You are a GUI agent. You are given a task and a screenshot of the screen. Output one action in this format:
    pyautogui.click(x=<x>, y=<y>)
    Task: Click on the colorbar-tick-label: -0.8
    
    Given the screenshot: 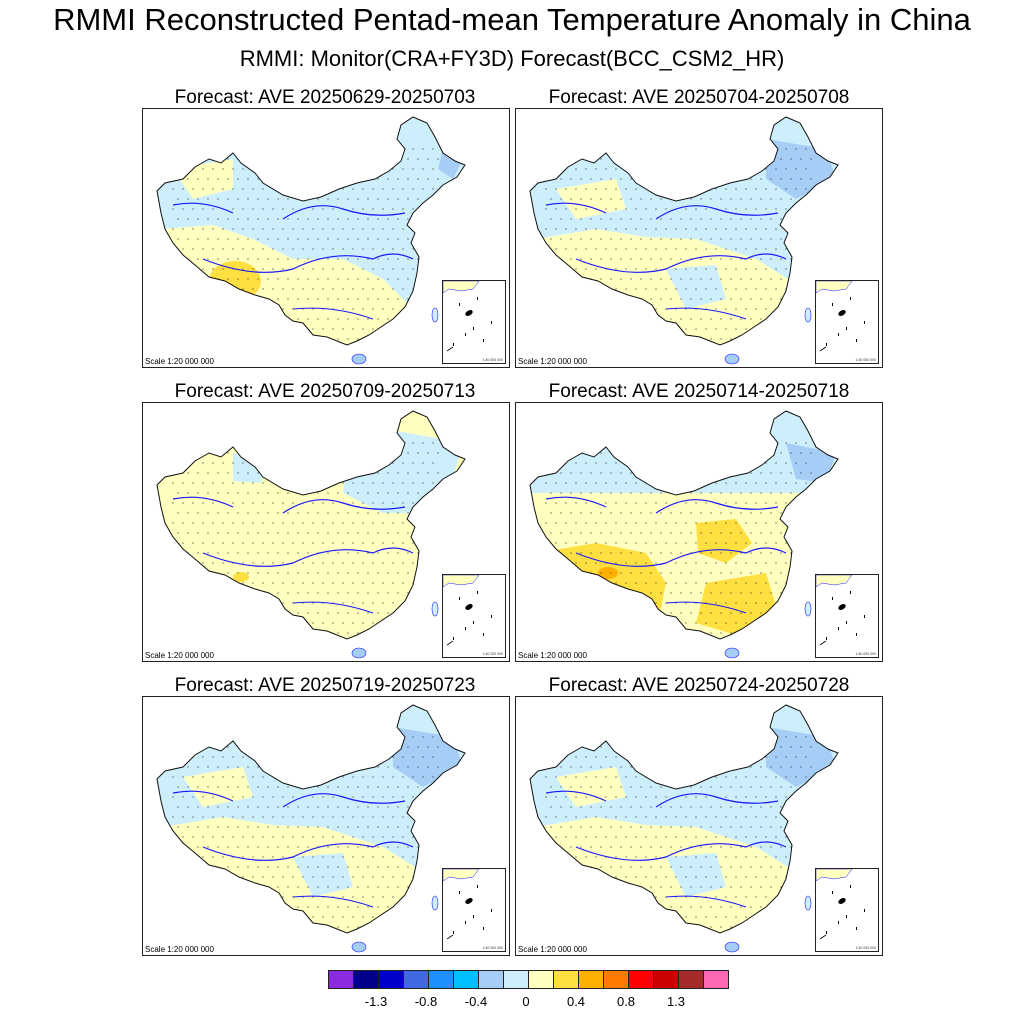 What is the action you would take?
    pyautogui.click(x=426, y=1001)
    